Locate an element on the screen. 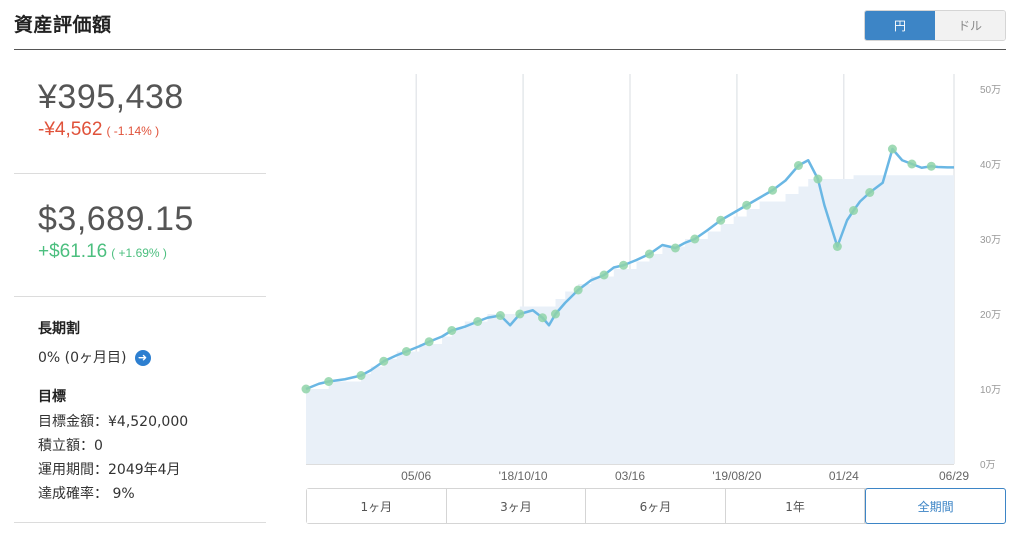 The image size is (1024, 535). y-tick-label: 20万 is located at coordinates (990, 315).